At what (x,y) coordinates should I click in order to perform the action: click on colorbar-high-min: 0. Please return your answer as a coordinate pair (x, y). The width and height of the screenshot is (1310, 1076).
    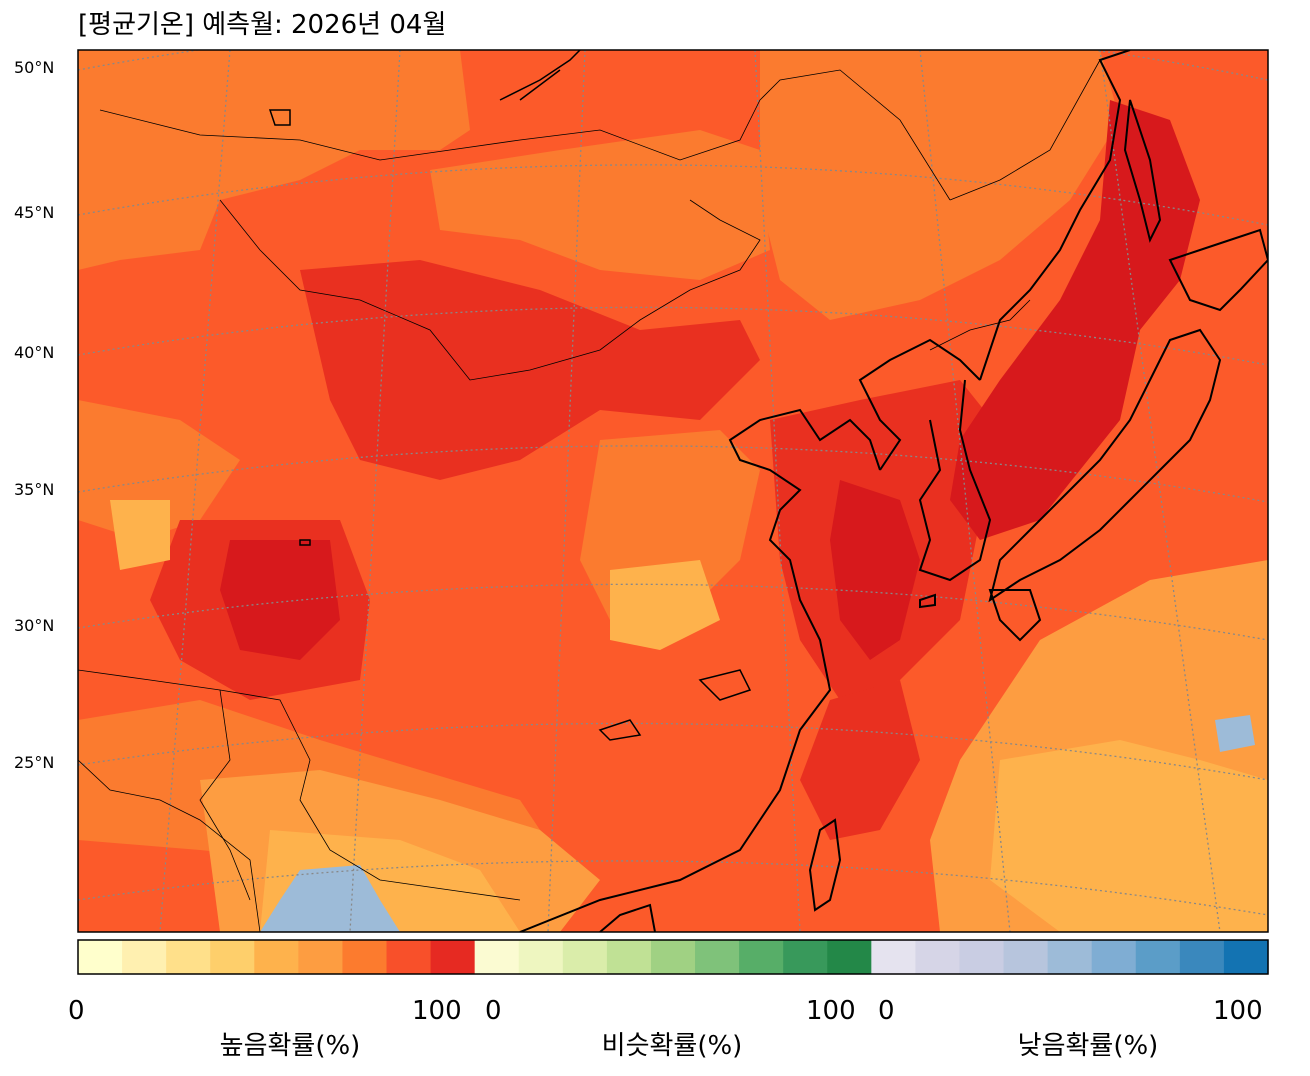
    Looking at the image, I should click on (76, 1011).